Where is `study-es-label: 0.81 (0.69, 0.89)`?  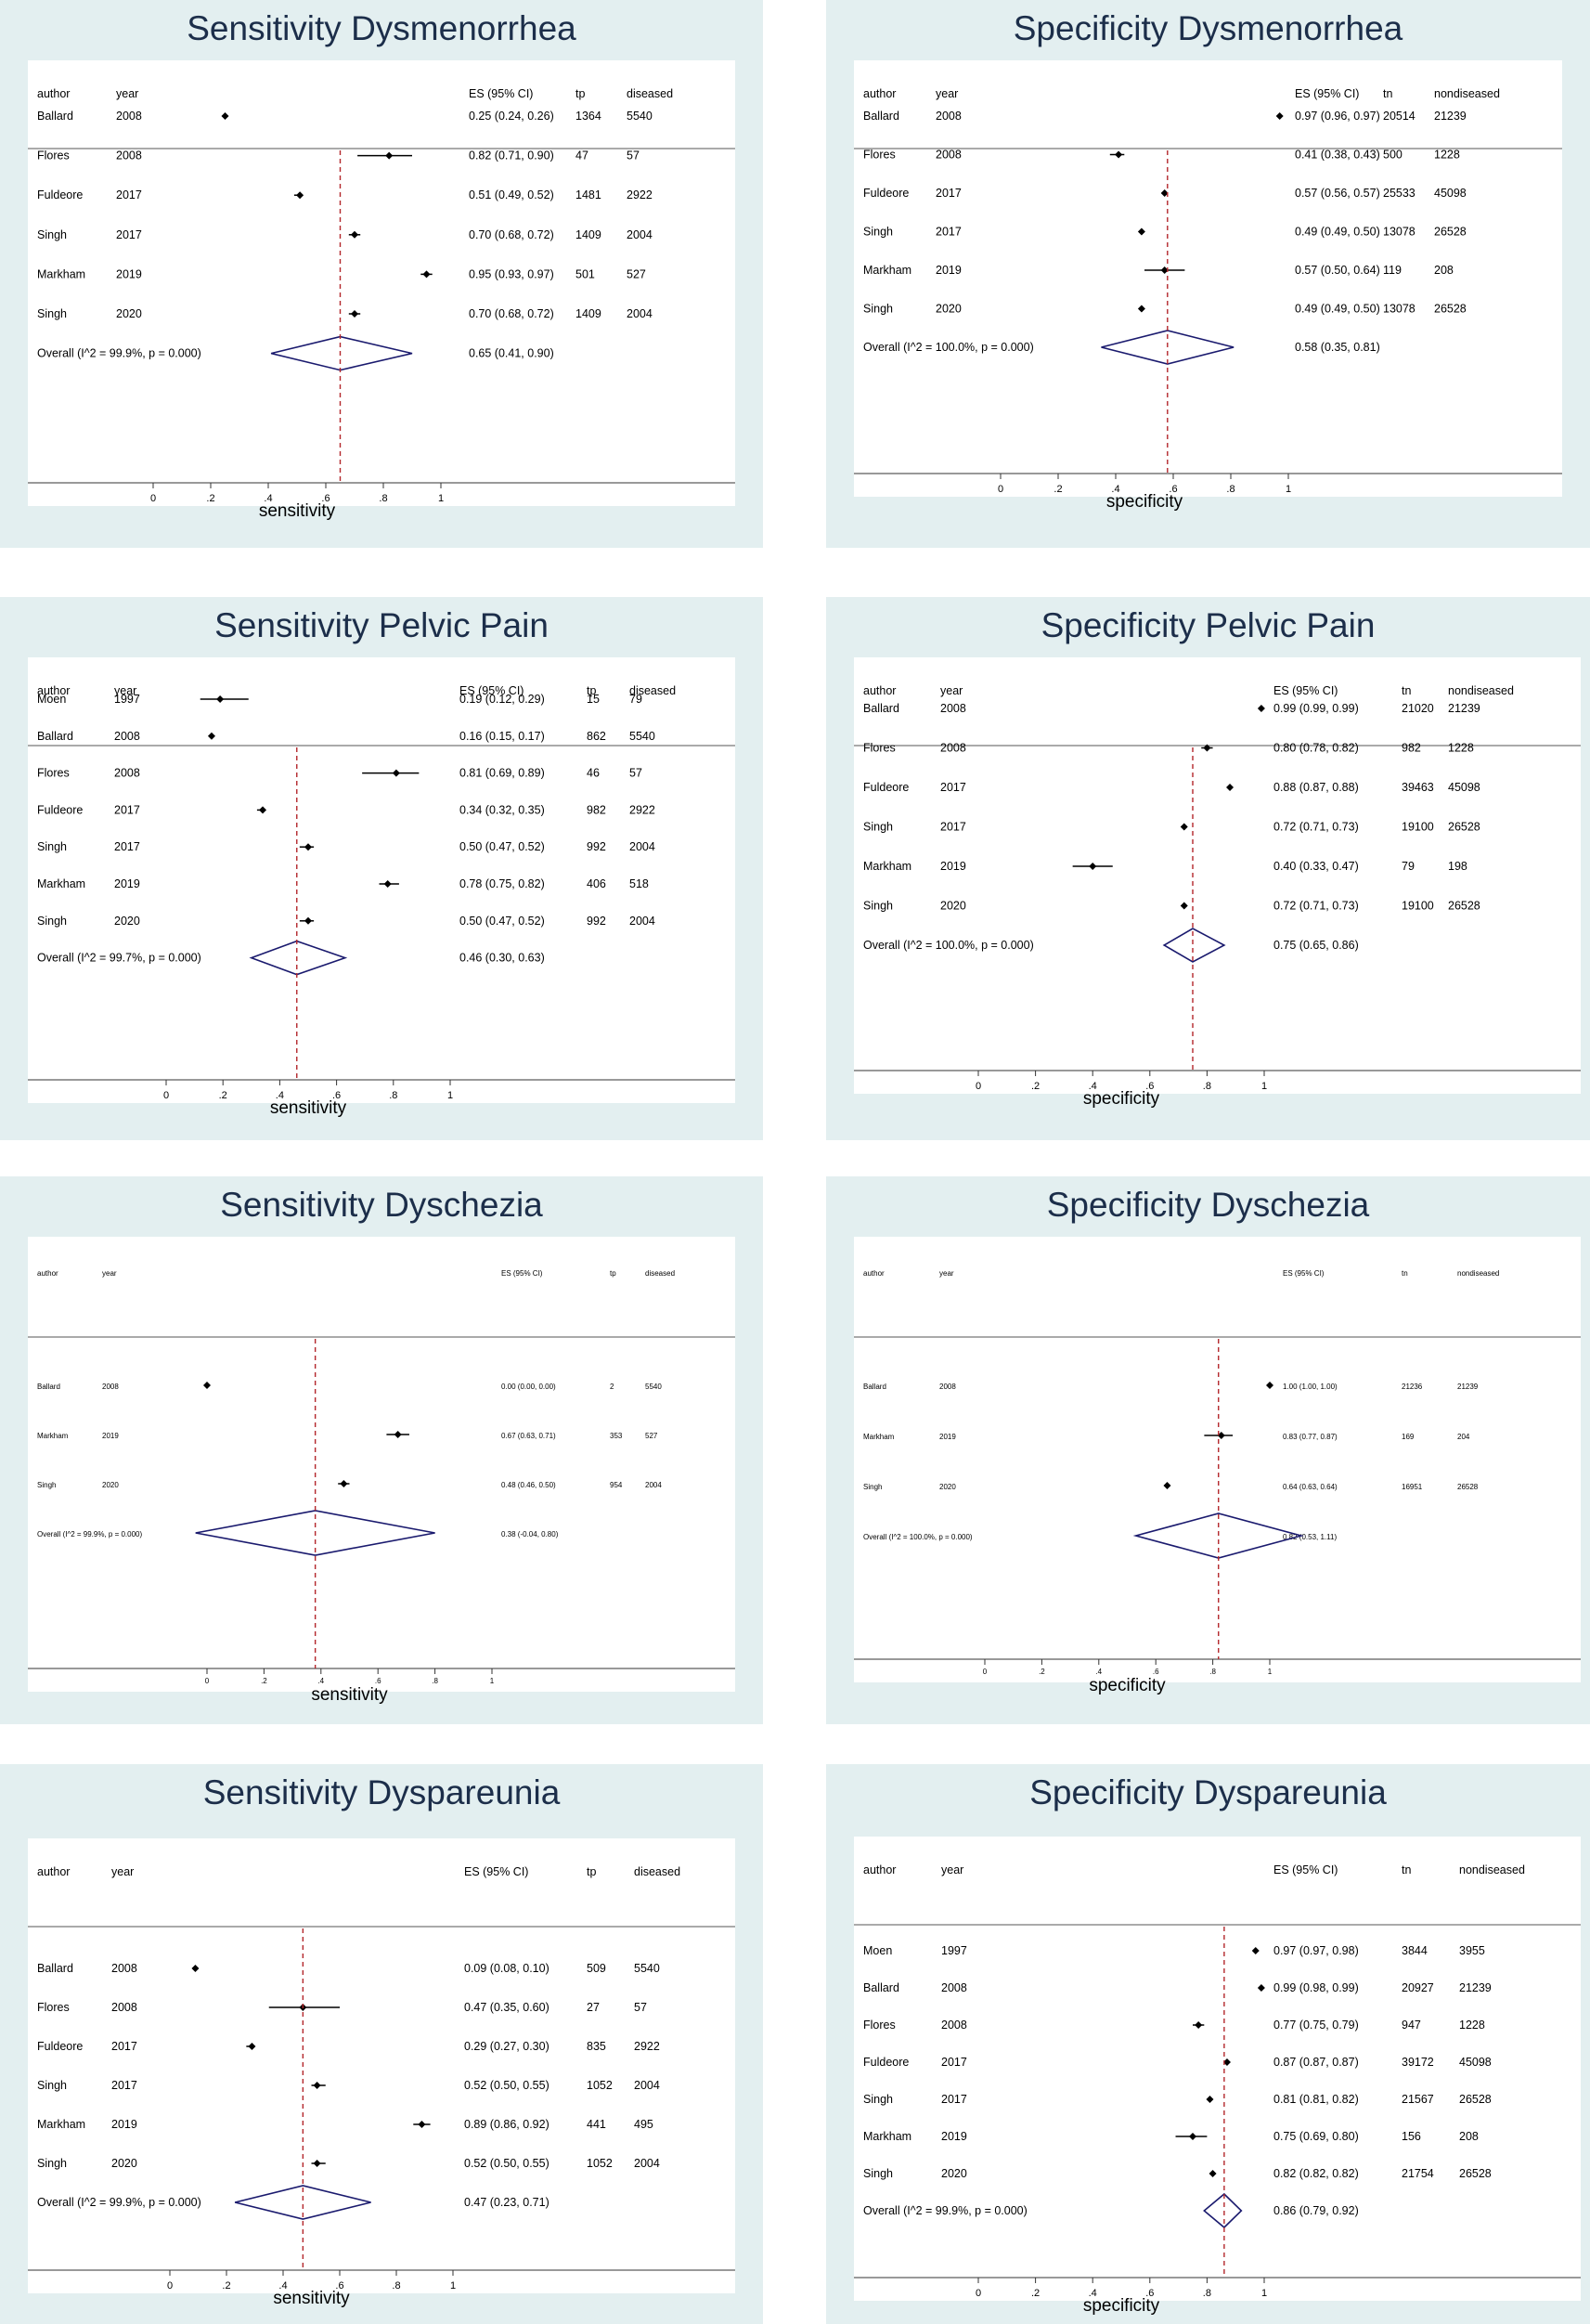 study-es-label: 0.81 (0.69, 0.89) is located at coordinates (502, 773).